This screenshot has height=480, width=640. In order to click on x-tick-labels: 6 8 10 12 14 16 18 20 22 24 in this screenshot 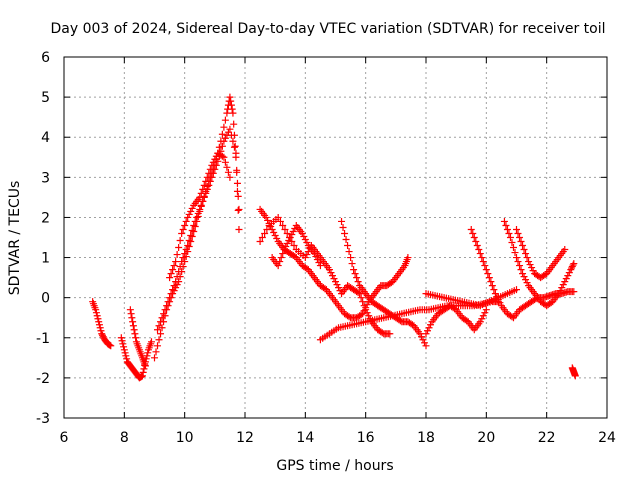, I will do `click(338, 438)`.